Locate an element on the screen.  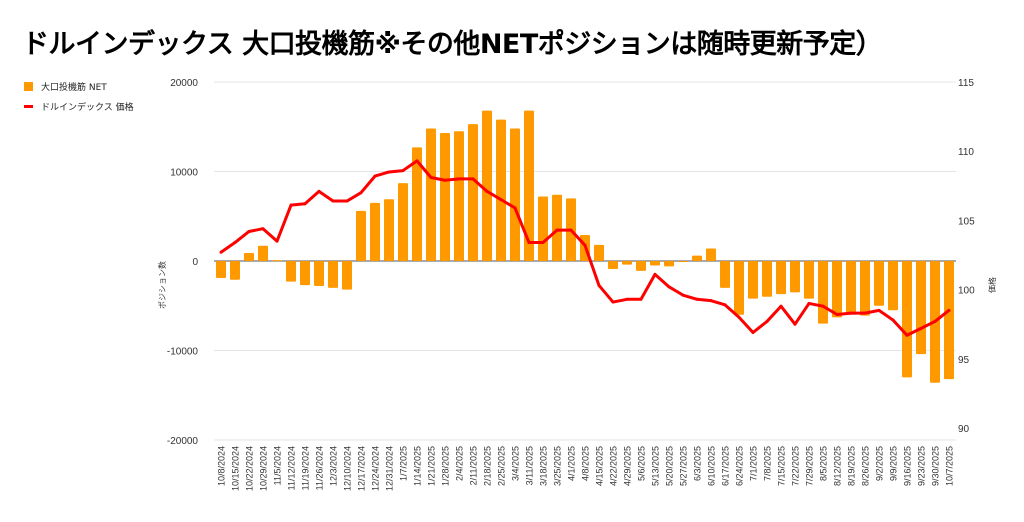
x-tick-label: 3/4/2025 is located at coordinates (516, 463).